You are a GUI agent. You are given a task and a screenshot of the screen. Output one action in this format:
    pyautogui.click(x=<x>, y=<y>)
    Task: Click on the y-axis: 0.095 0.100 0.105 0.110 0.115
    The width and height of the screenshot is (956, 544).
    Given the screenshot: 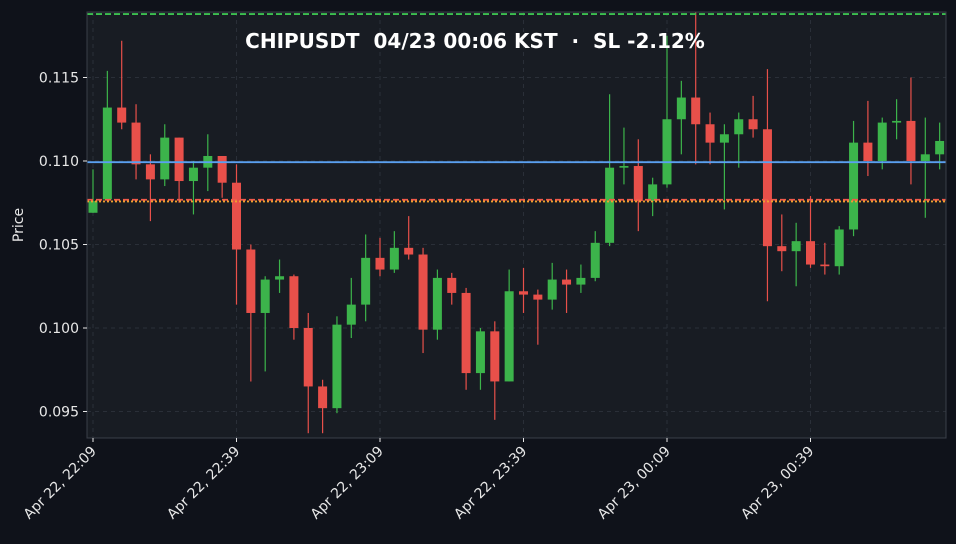 What is the action you would take?
    pyautogui.click(x=63, y=246)
    